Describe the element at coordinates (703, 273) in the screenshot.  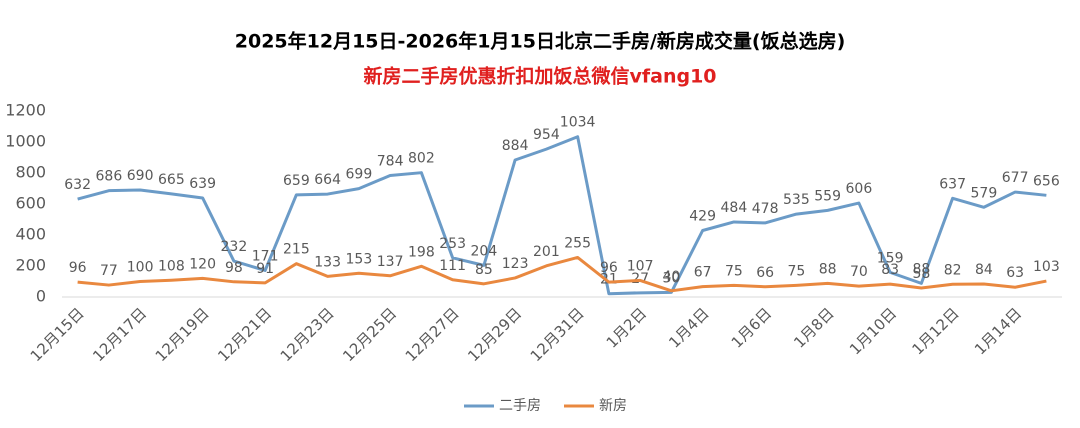
I see `data-label: 67` at that location.